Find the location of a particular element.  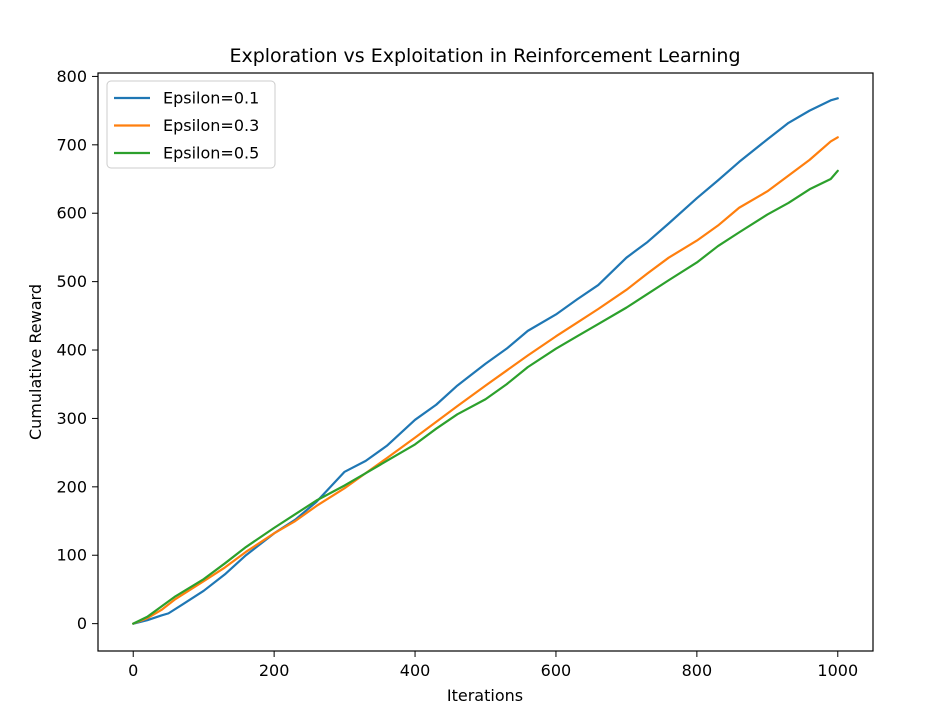

y-tick-label-200: 200 is located at coordinates (71, 486).